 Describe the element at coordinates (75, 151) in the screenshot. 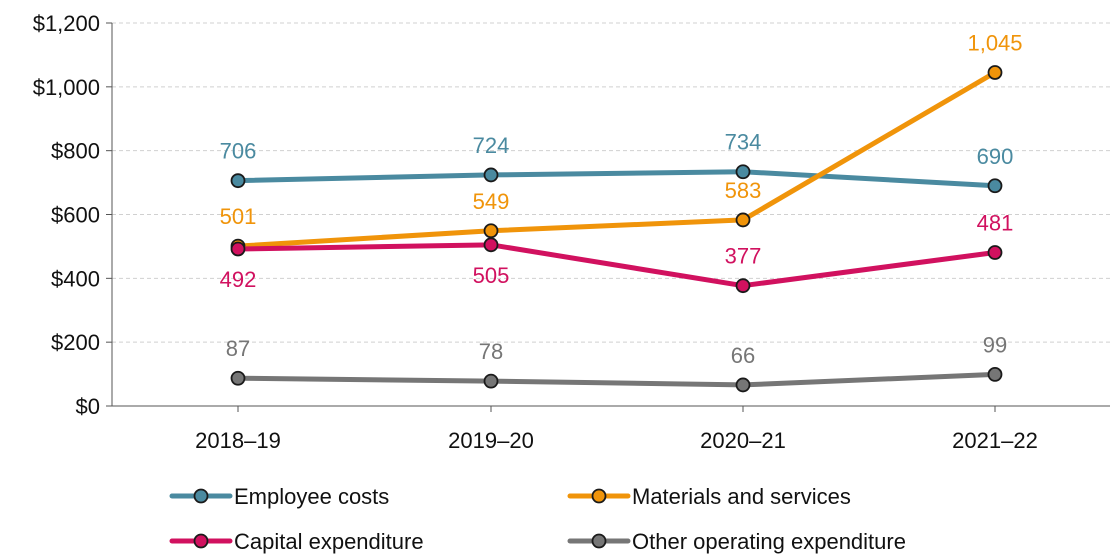

I see `y-tick-label: $800` at that location.